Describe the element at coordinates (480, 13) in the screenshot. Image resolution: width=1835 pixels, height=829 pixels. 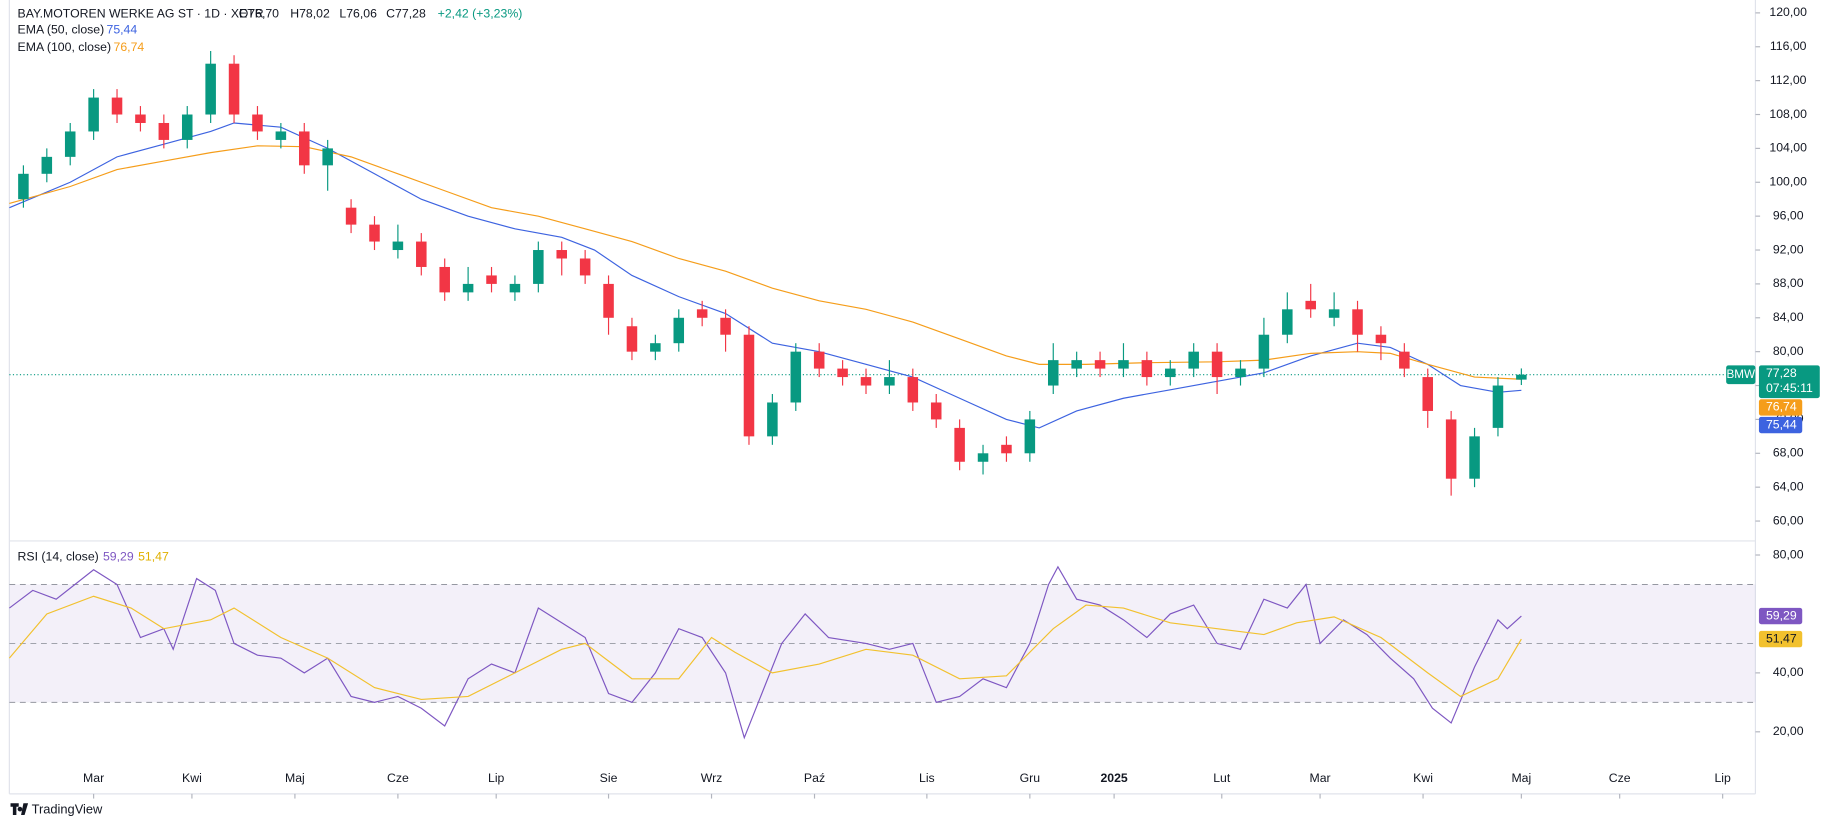
I see `change: +2,42 (+3,23%)` at that location.